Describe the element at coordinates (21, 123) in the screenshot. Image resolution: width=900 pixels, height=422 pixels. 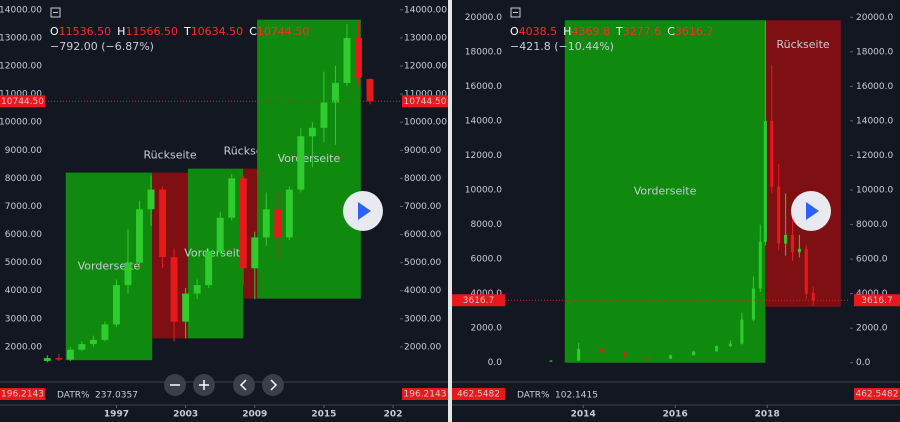
I see `y-tick-label: 10000.00` at that location.